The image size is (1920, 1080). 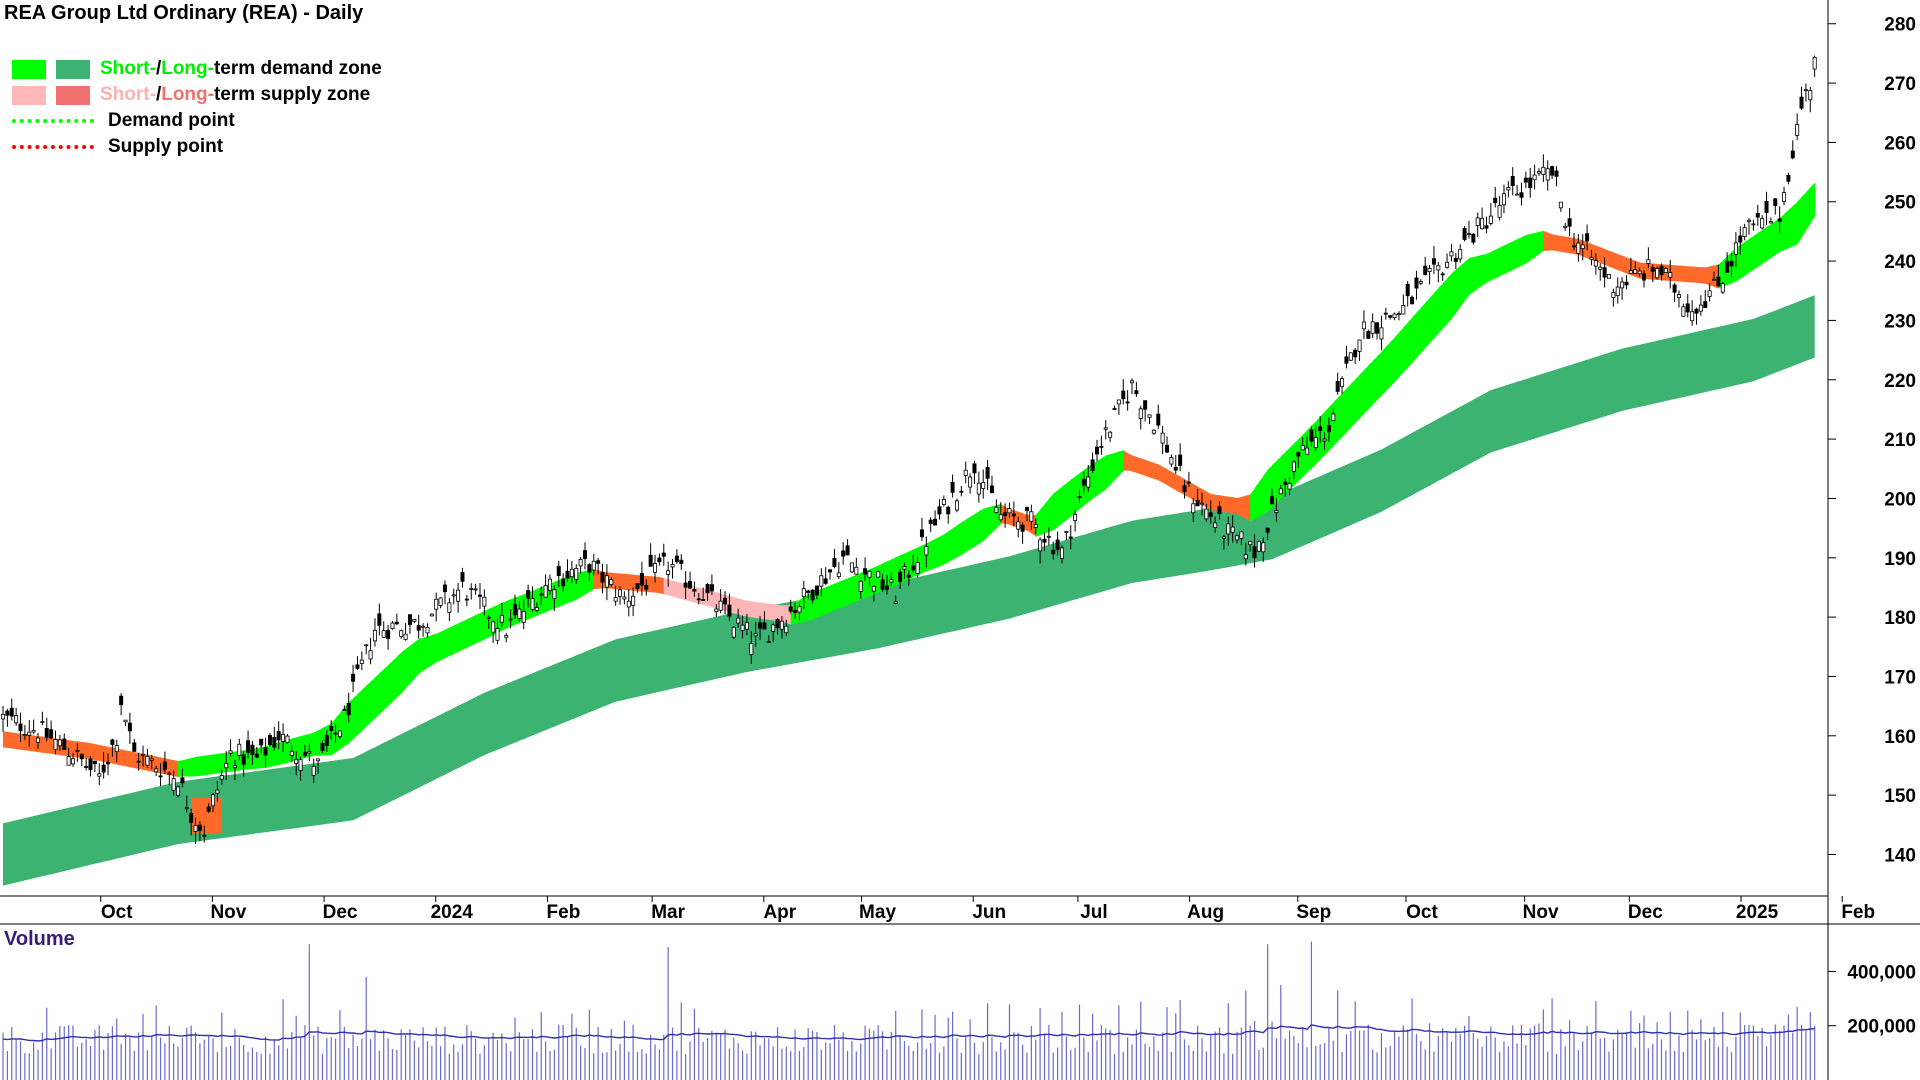 I want to click on legend-demand-dotted-line, so click(x=53, y=121).